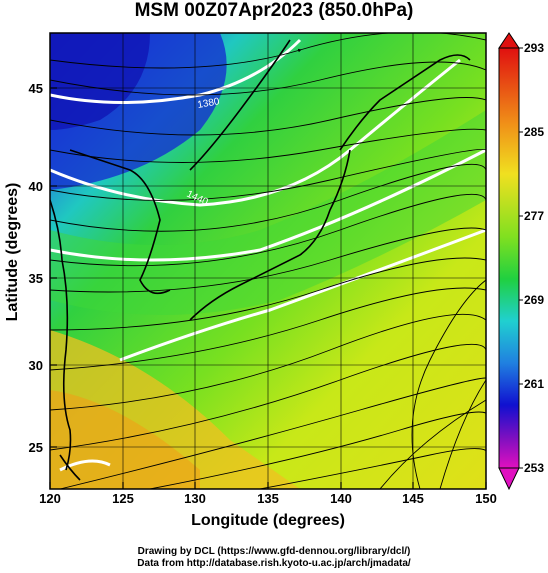 The image size is (548, 573). What do you see at coordinates (50, 498) in the screenshot?
I see `x-tick-label: 120` at bounding box center [50, 498].